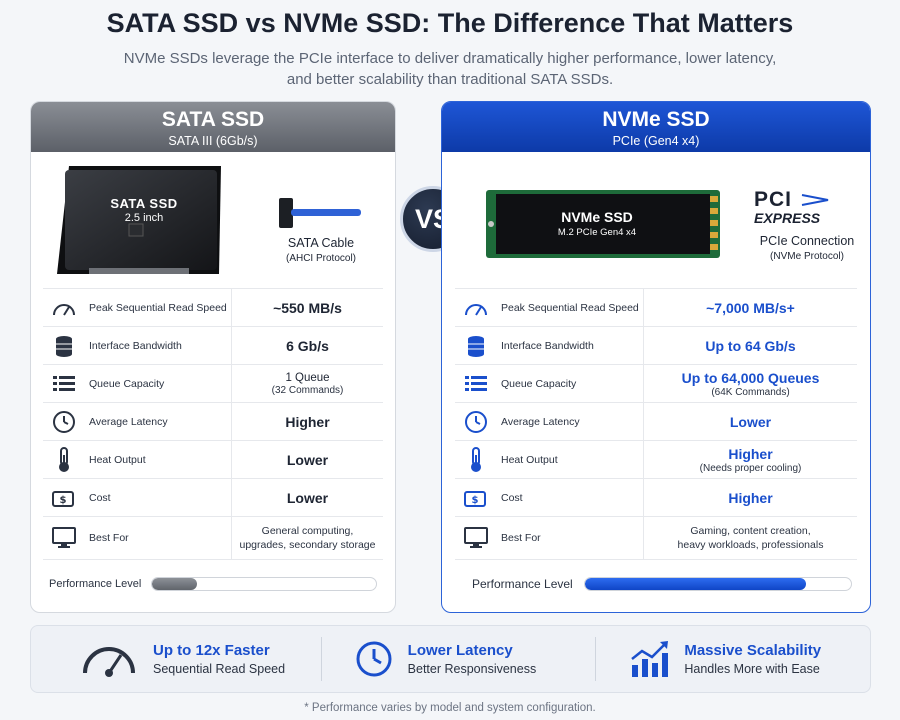  What do you see at coordinates (320, 213) in the screenshot?
I see `sata-cable-icon` at bounding box center [320, 213].